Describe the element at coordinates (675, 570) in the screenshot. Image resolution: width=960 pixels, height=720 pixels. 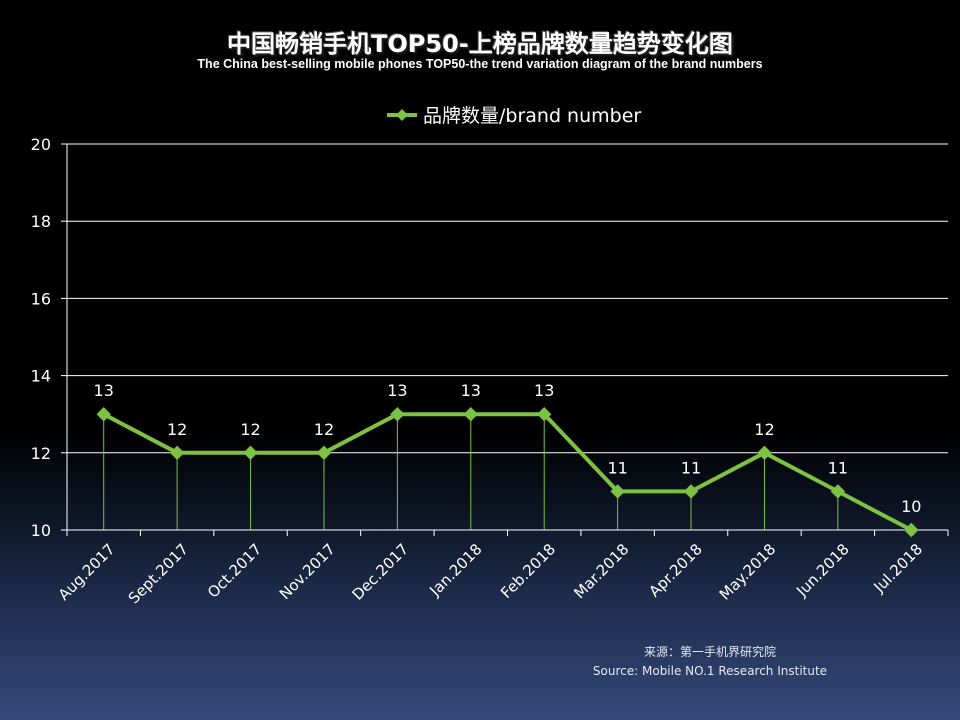
I see `x-tick-label: Apr.2018` at that location.